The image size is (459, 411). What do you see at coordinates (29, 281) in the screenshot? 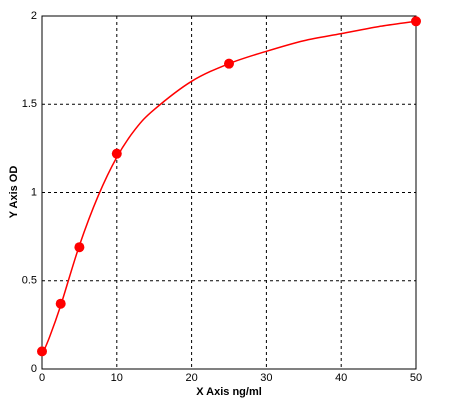
I see `y-tick-label: 0.5` at bounding box center [29, 281].